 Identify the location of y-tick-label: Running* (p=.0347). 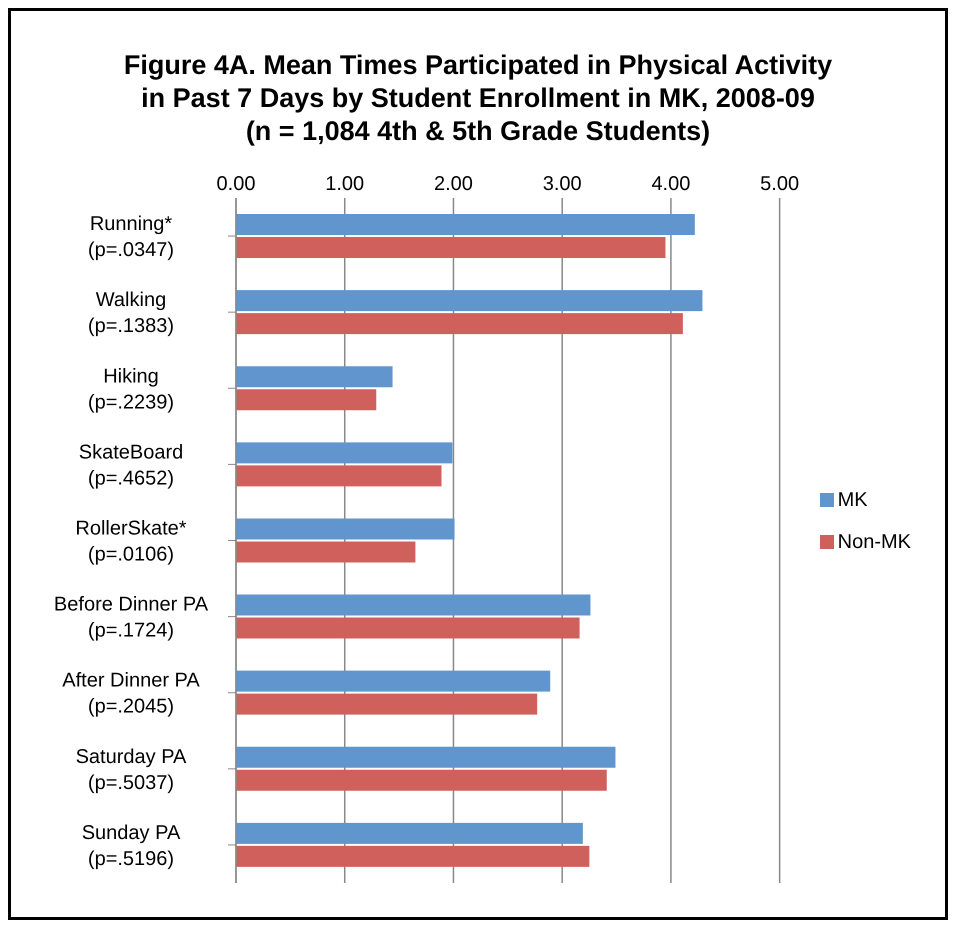
(131, 237).